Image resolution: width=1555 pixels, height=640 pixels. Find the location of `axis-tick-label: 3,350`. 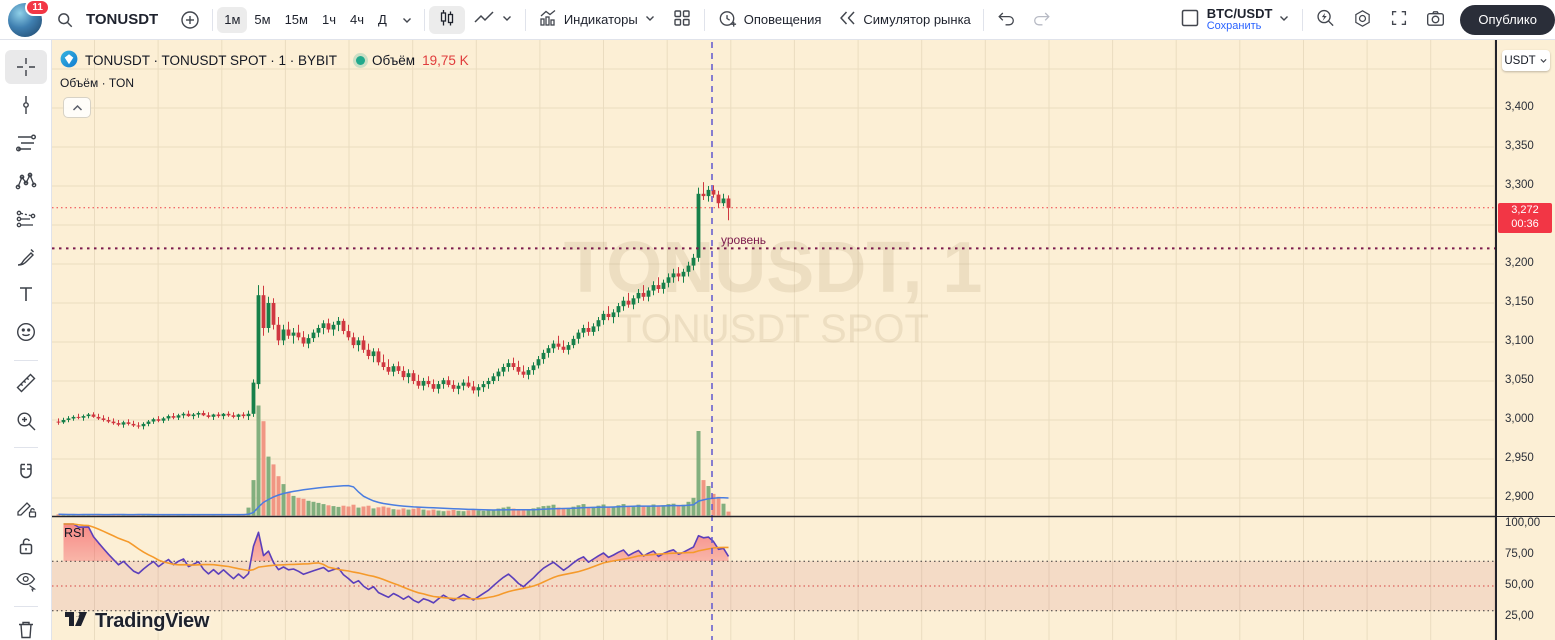

axis-tick-label: 3,350 is located at coordinates (1519, 146).